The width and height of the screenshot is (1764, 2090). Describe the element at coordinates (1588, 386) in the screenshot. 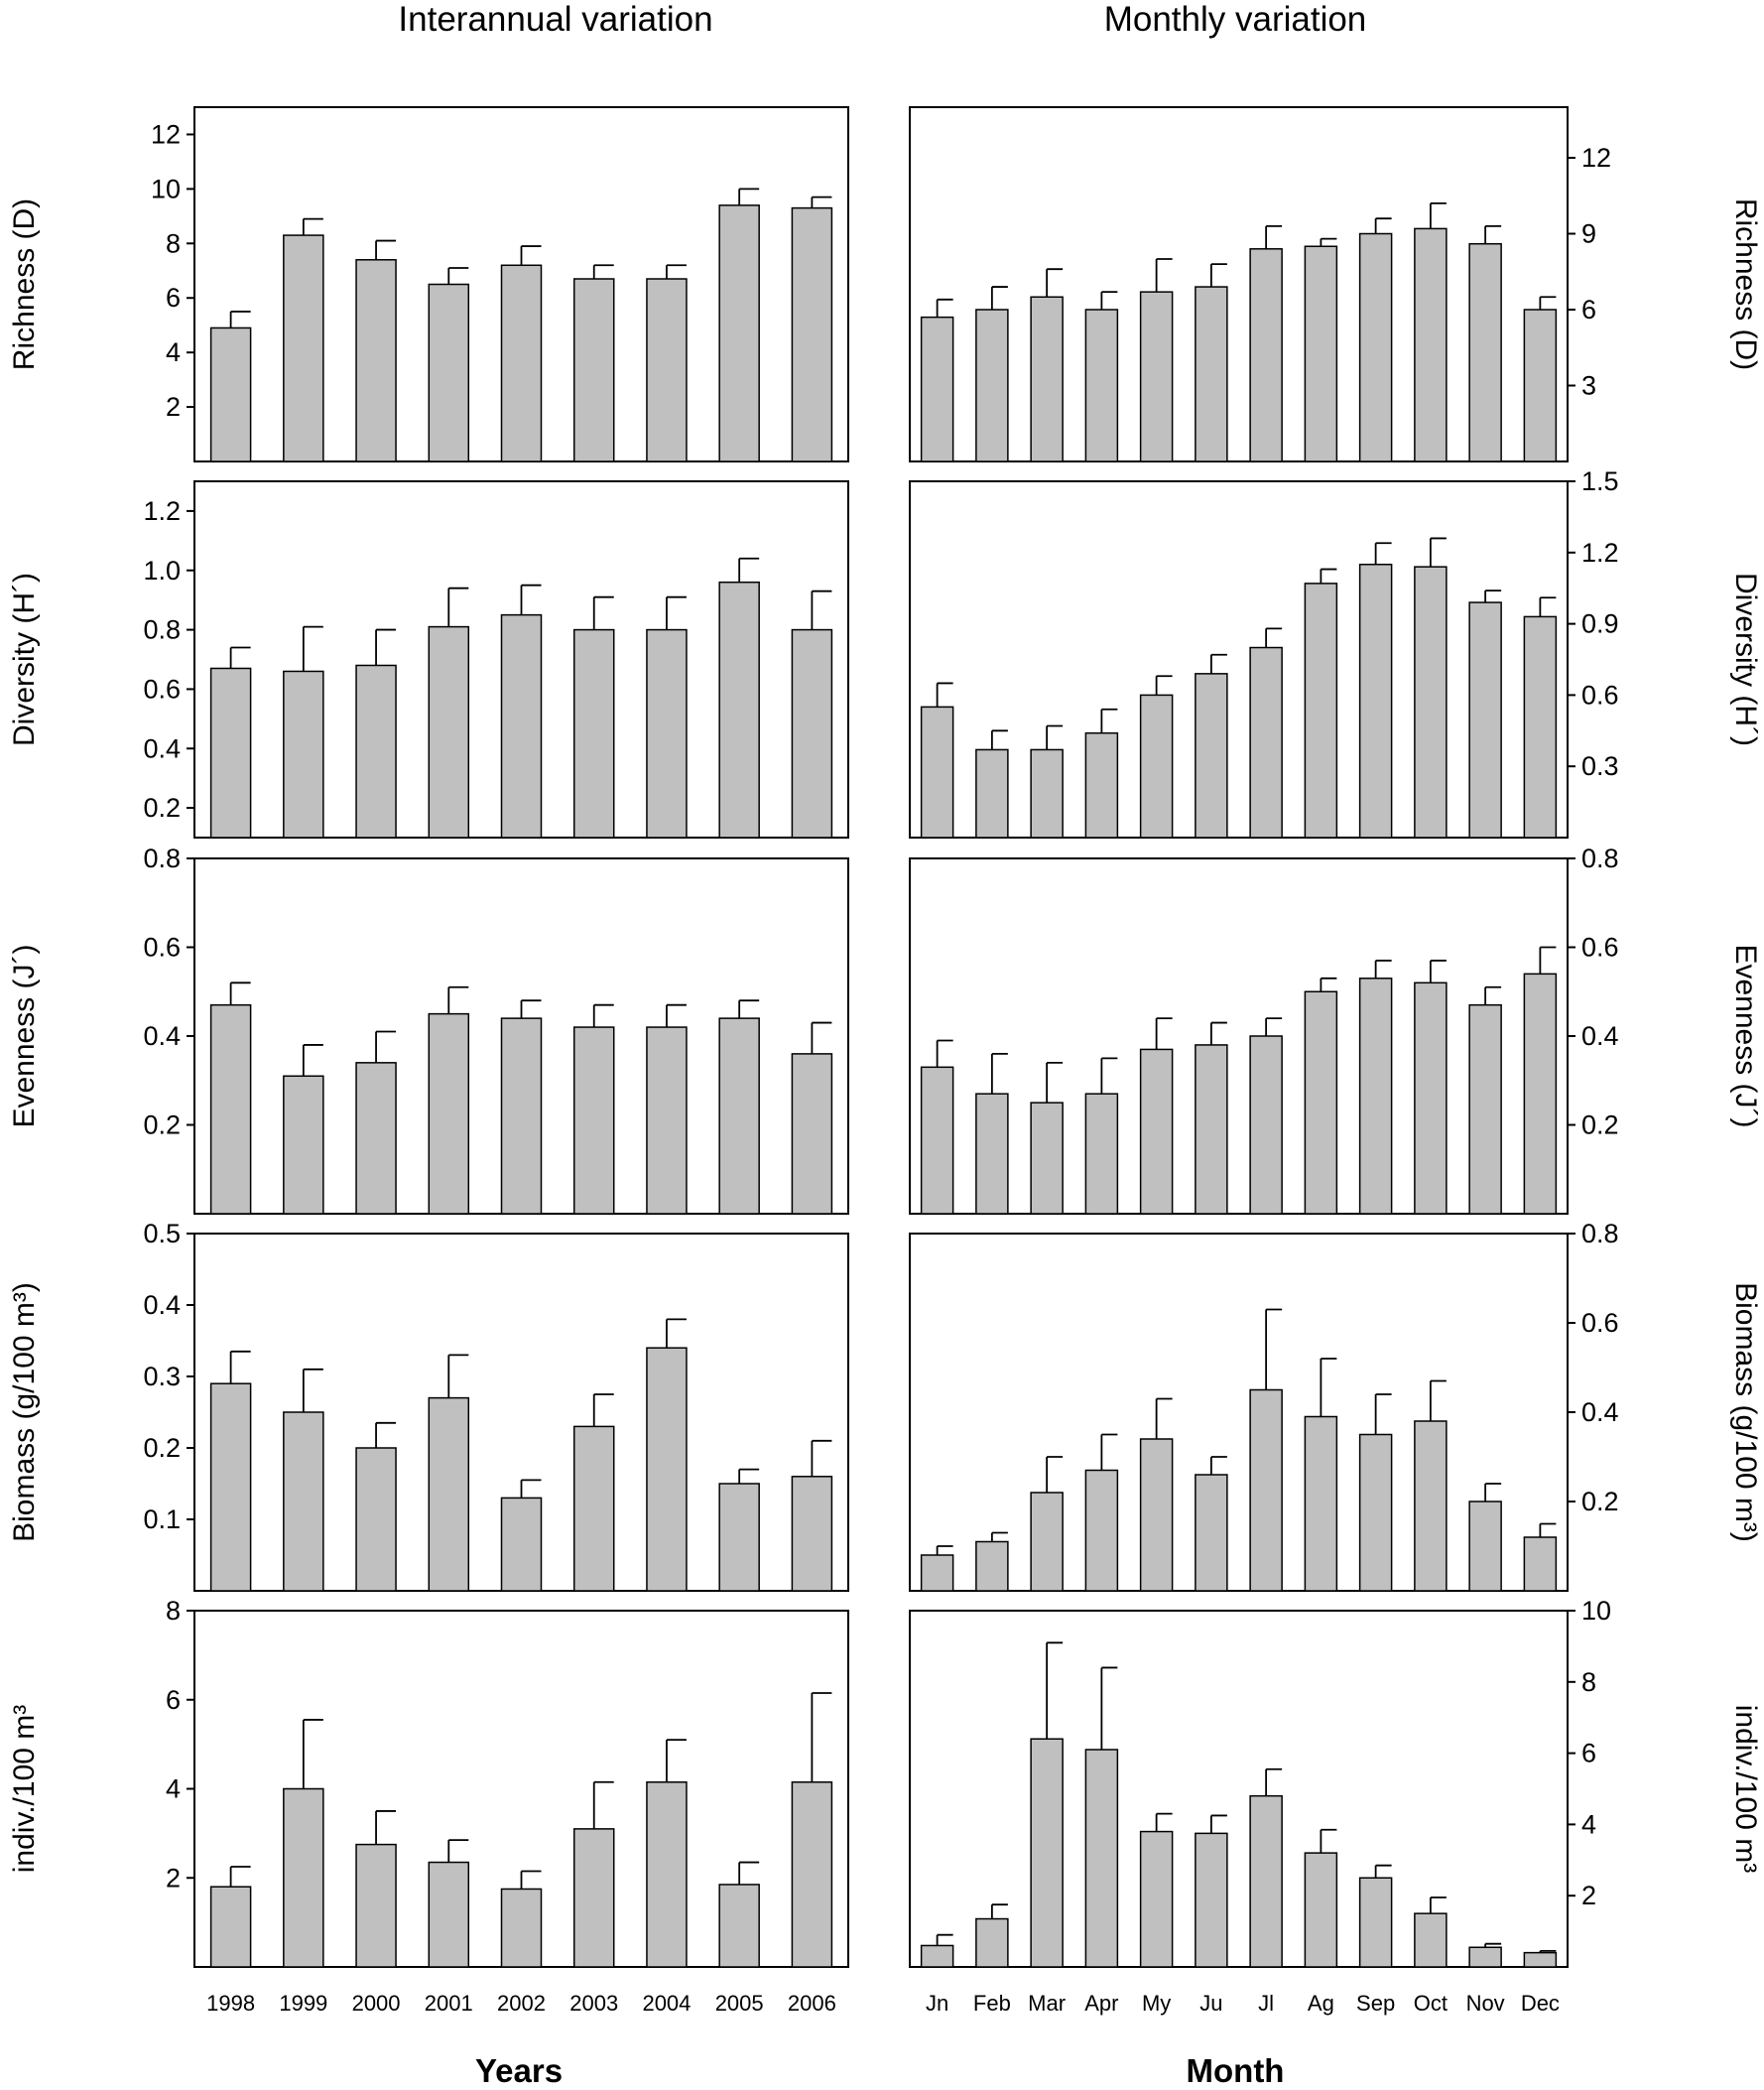

I see `y-tick-label: 3` at that location.